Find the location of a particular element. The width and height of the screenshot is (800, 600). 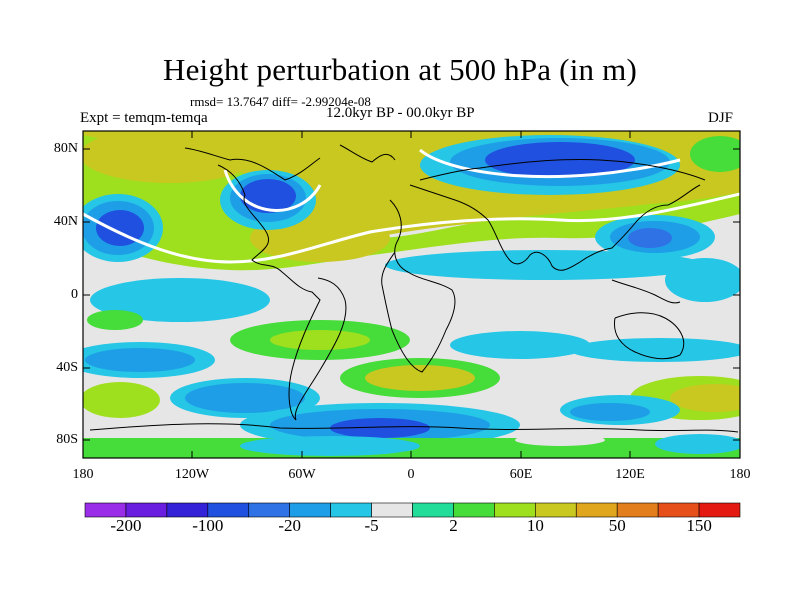

lat-label-80s: 80S is located at coordinates (67, 439).